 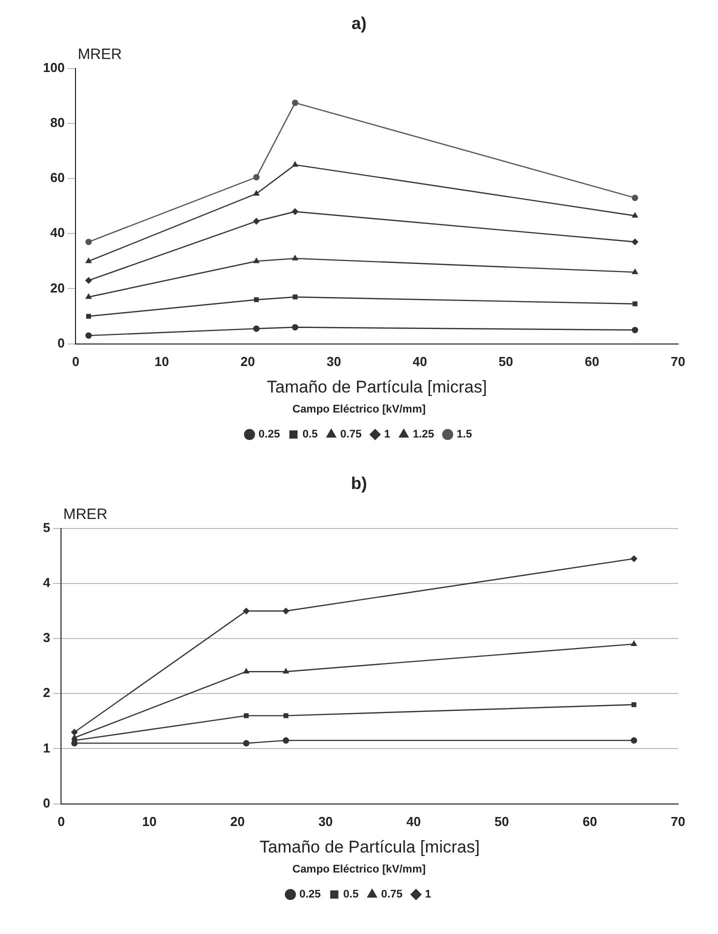 I want to click on y-tick-label: 40, so click(x=57, y=232).